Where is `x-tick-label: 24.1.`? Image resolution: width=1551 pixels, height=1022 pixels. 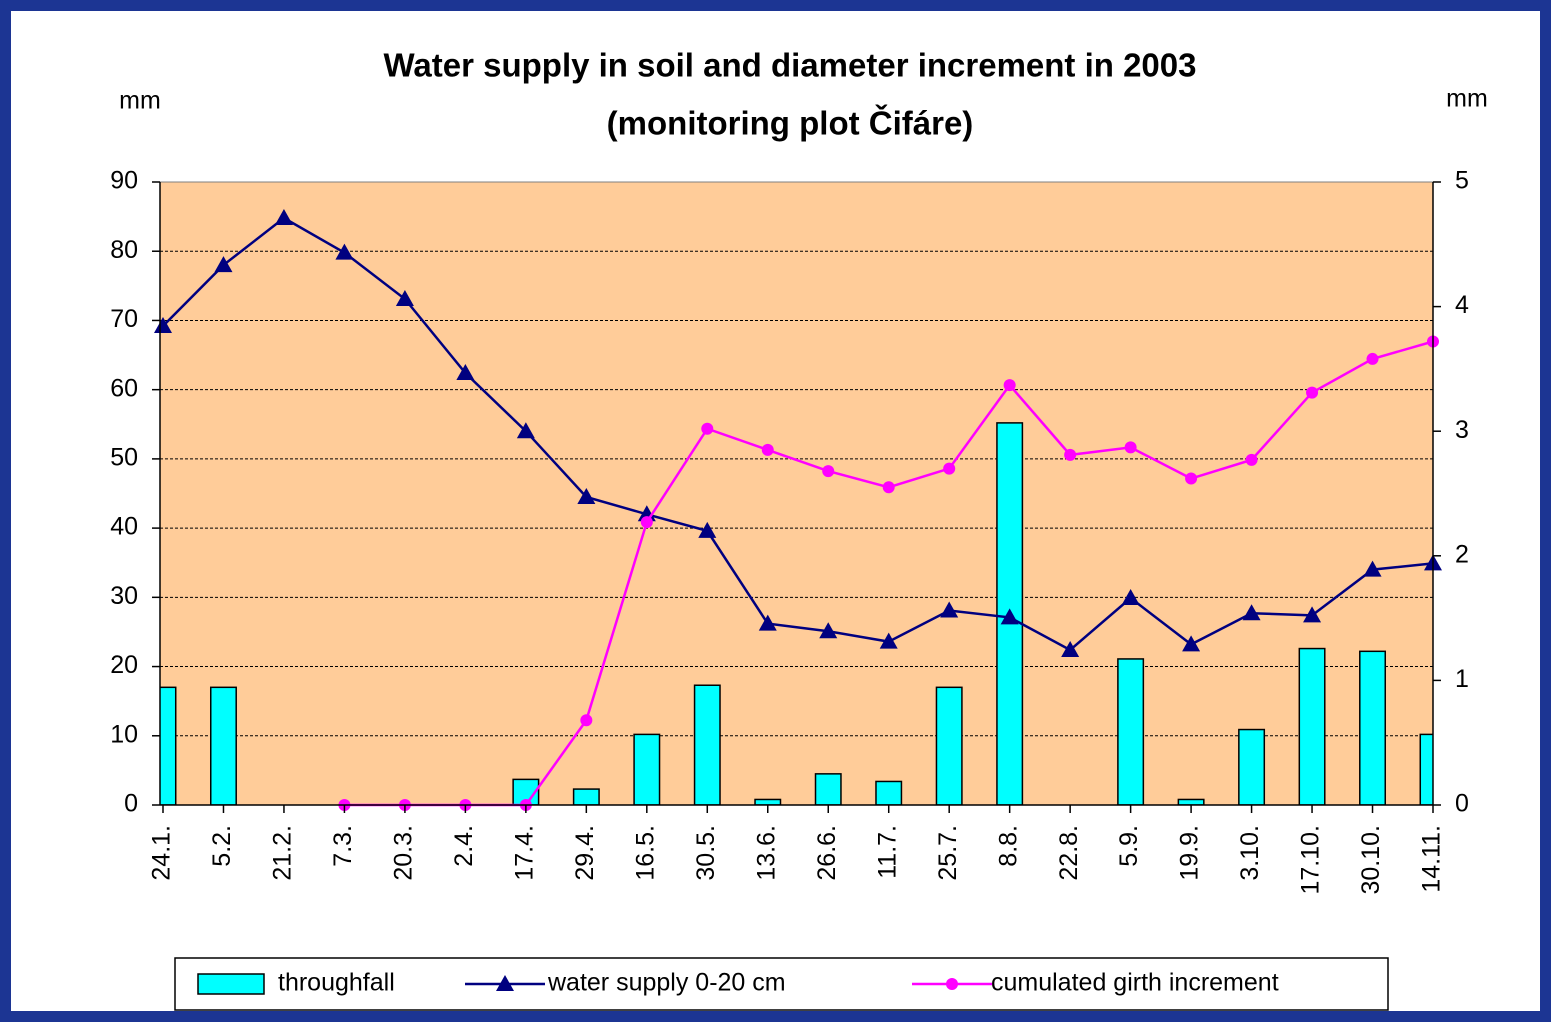
x-tick-label: 24.1. is located at coordinates (162, 853).